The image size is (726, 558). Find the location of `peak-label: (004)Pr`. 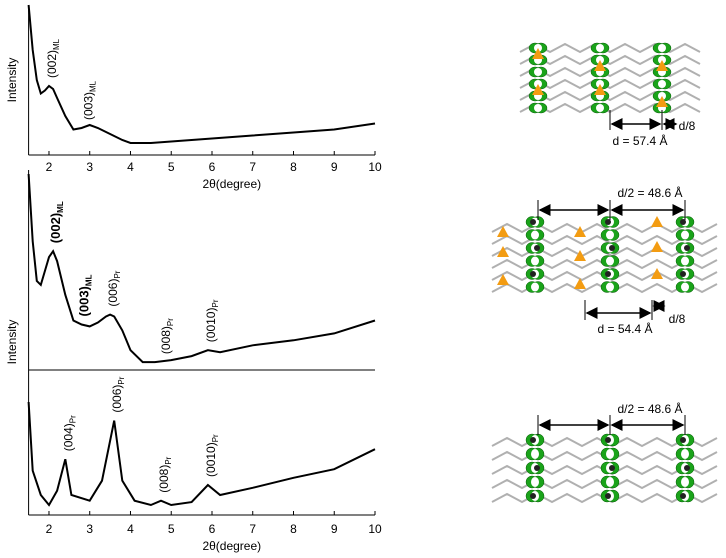

peak-label: (004)Pr is located at coordinates (69, 433).